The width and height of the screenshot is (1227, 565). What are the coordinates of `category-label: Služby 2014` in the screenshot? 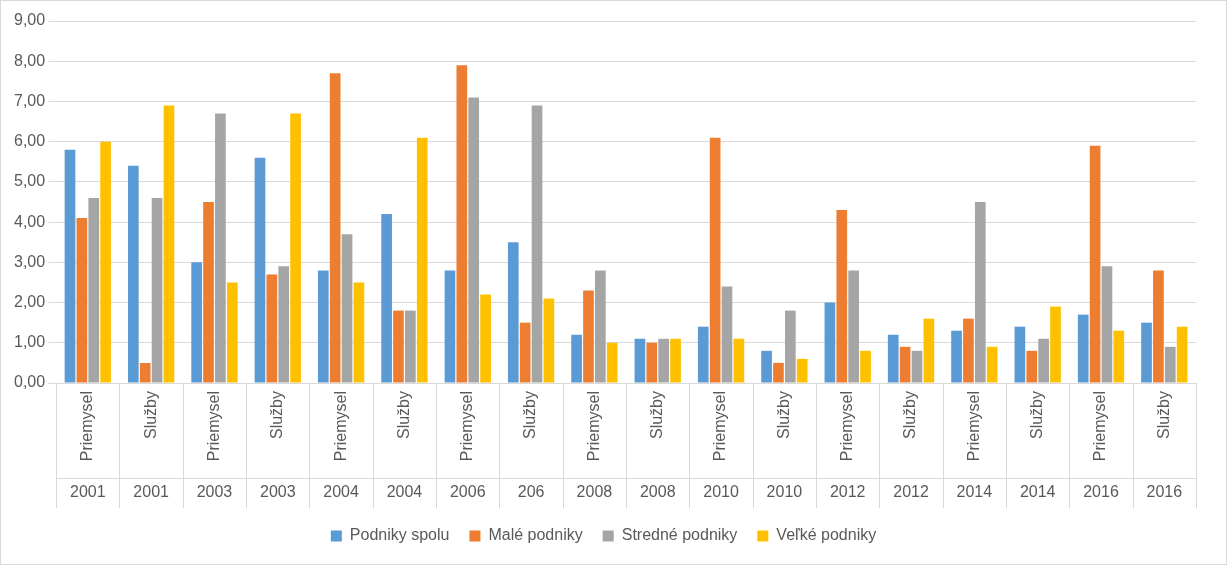 It's located at (1037, 446).